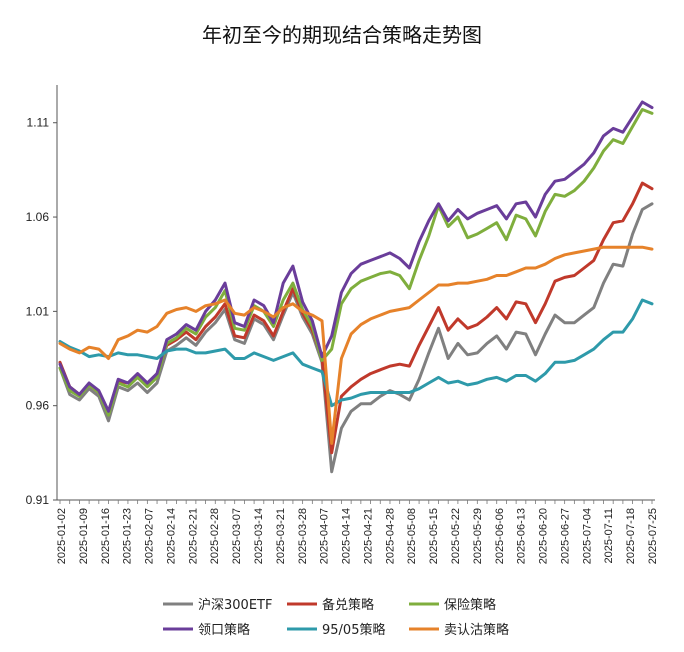  What do you see at coordinates (237, 536) in the screenshot?
I see `x-tick-label: 2025-03-07` at bounding box center [237, 536].